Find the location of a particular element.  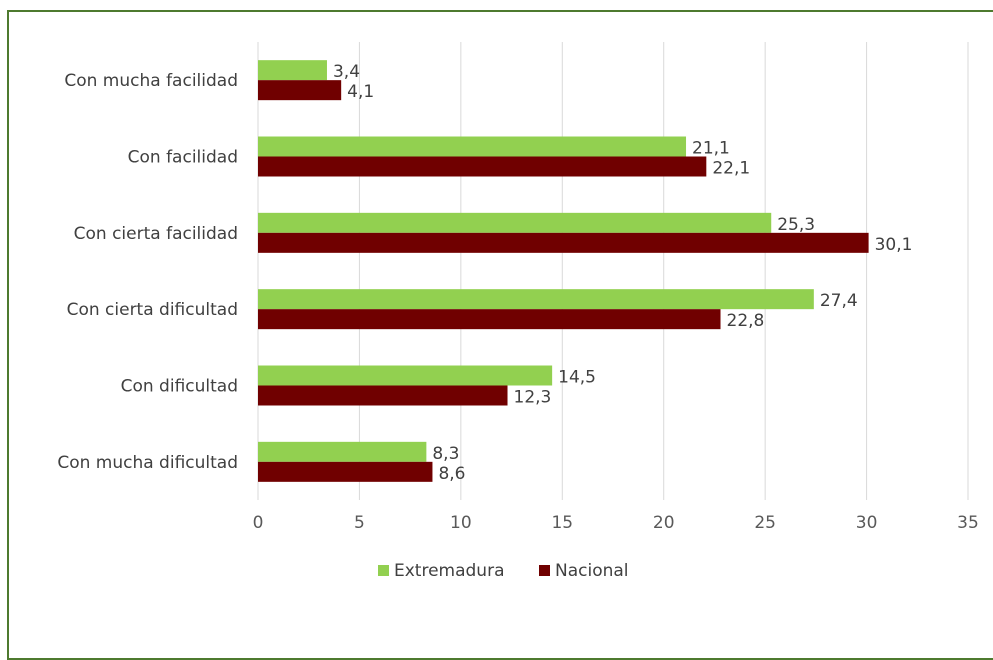

data-label: 30,1 is located at coordinates (894, 245).